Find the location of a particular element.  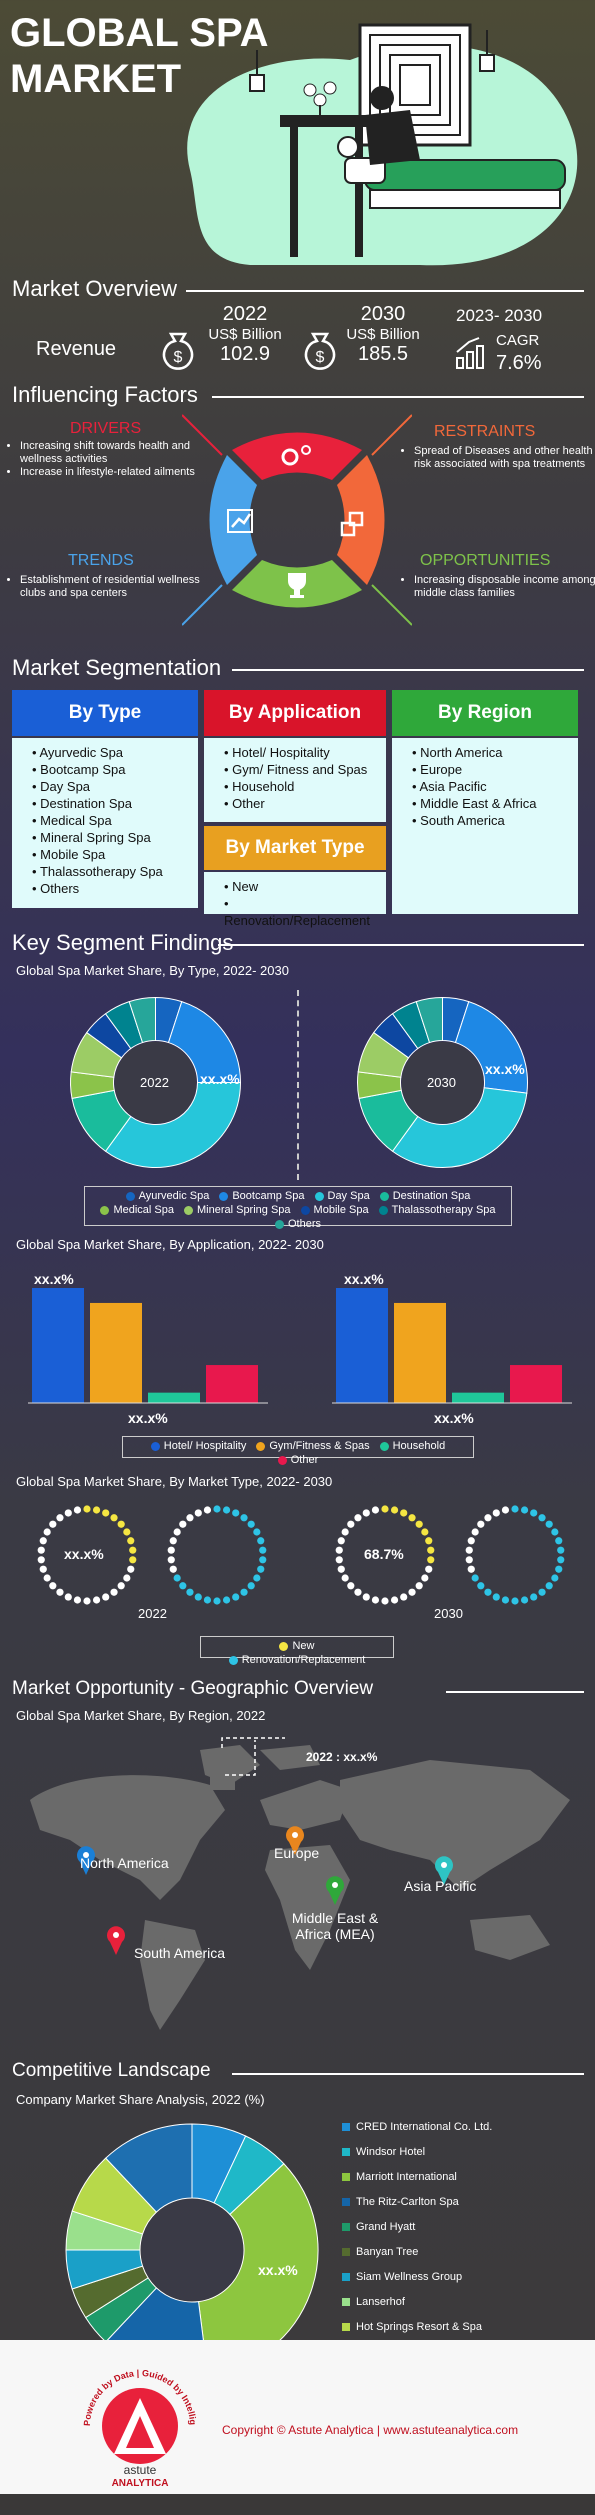

application-item: Household is located at coordinates (300, 786).